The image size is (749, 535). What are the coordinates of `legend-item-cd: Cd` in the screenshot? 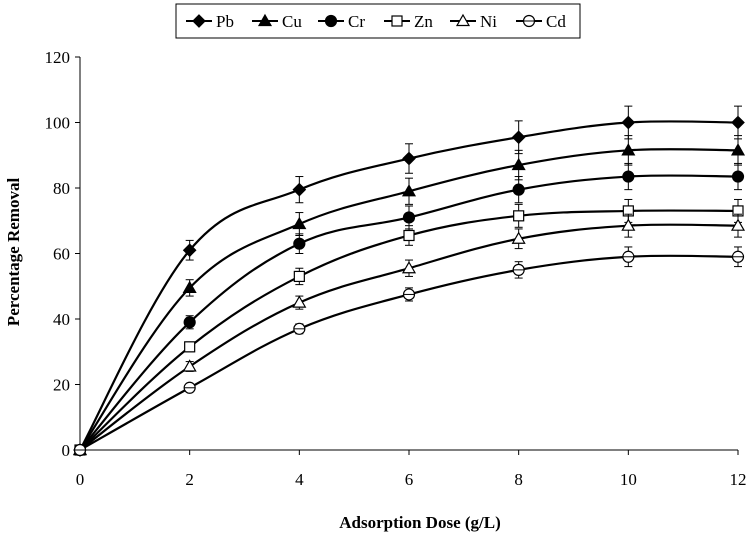 It's located at (541, 21).